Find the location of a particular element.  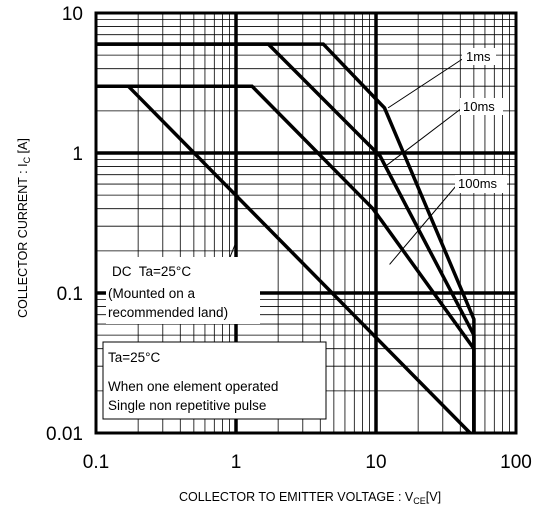

dc-note-line-1: DC Ta=25°C is located at coordinates (151, 271).